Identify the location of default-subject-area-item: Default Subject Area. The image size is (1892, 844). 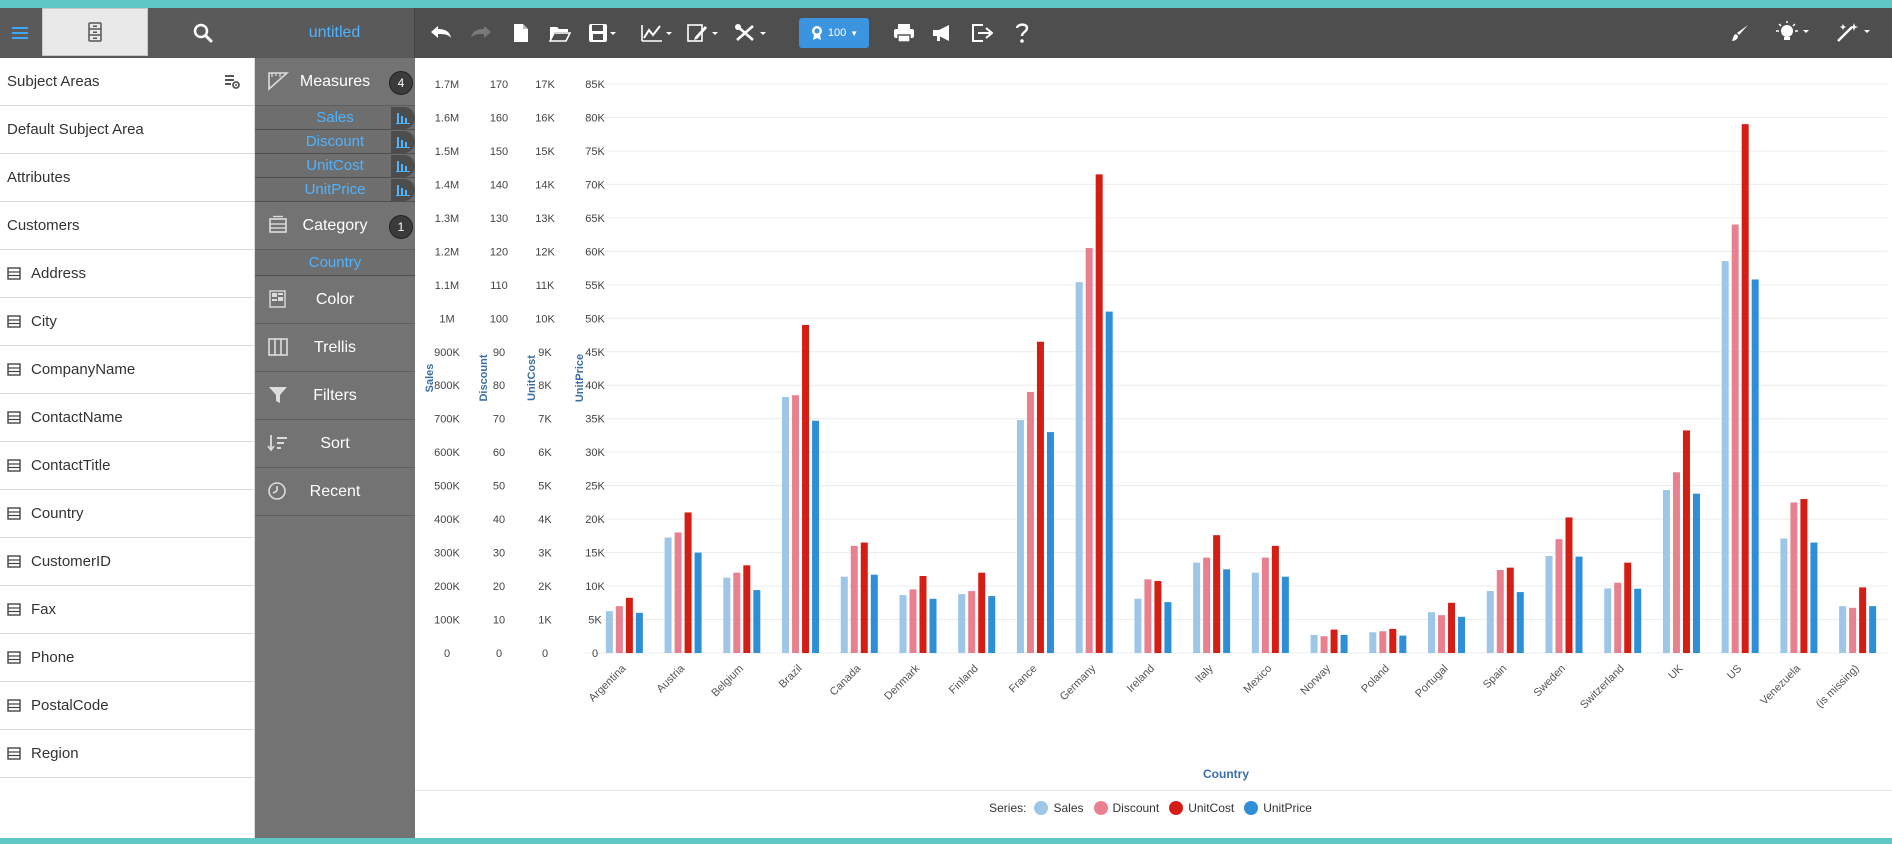
(127, 130).